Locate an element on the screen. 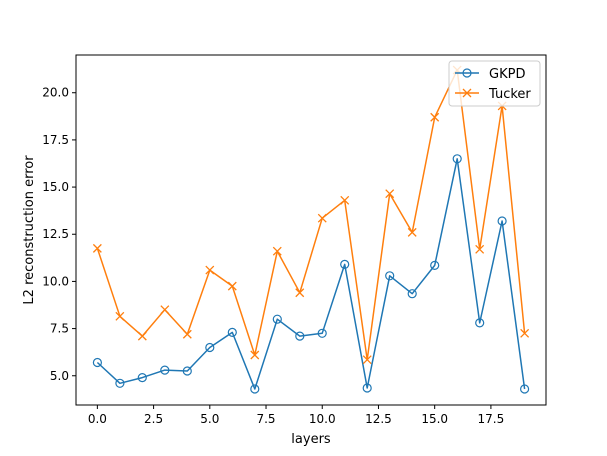  legend: GKPD Tucker is located at coordinates (494, 83).